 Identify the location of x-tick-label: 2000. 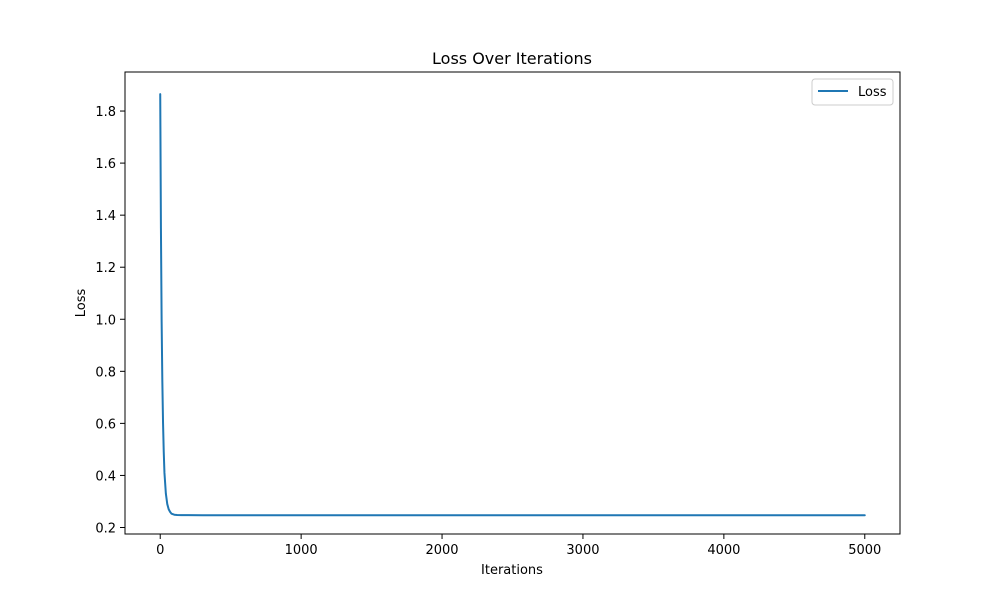
(441, 550).